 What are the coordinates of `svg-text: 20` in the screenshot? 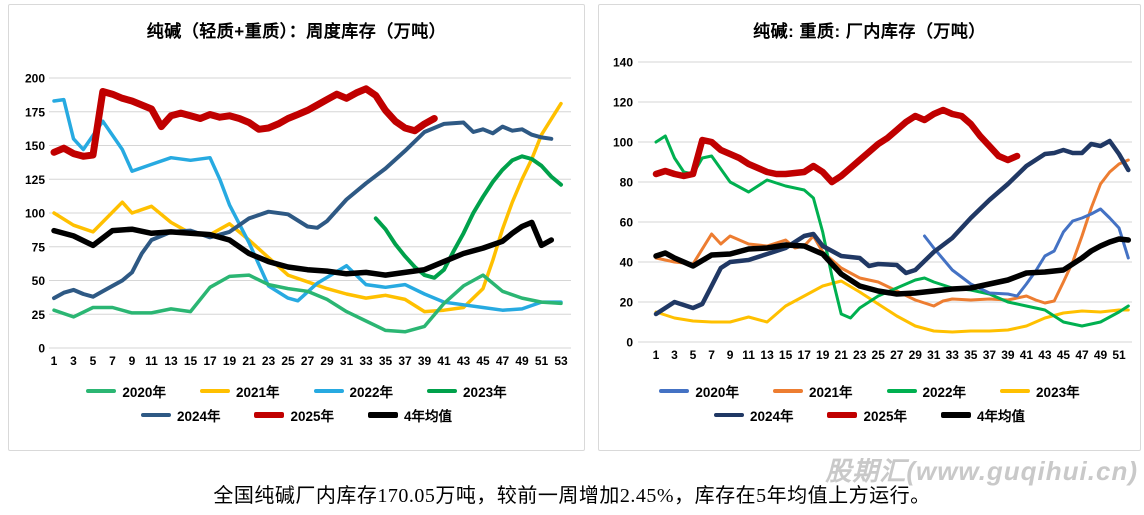 It's located at (627, 303).